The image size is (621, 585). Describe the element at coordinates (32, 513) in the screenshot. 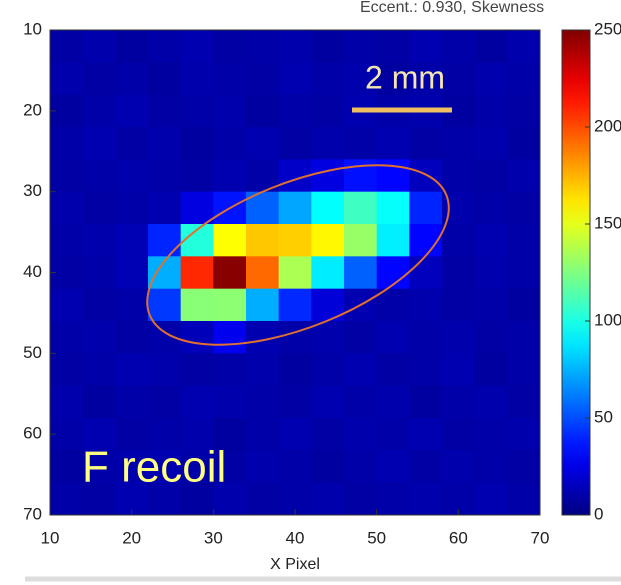

I see `y-tick-label: 70` at that location.